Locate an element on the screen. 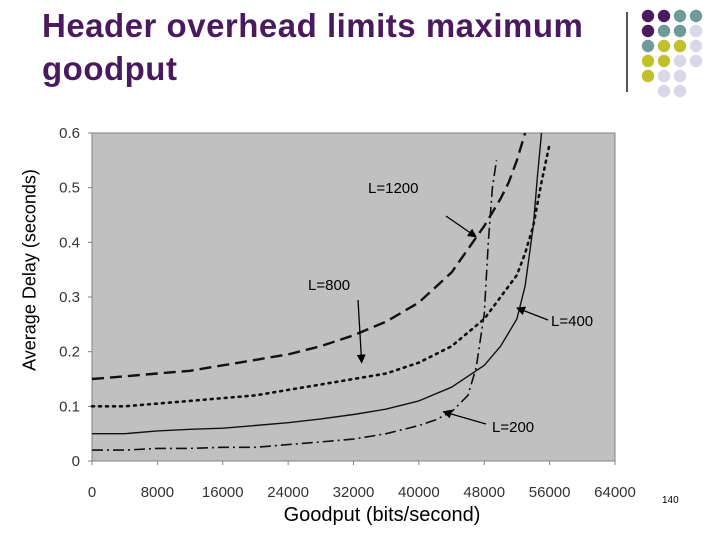 The image size is (720, 540). x-tick-label: 40000 is located at coordinates (419, 492).